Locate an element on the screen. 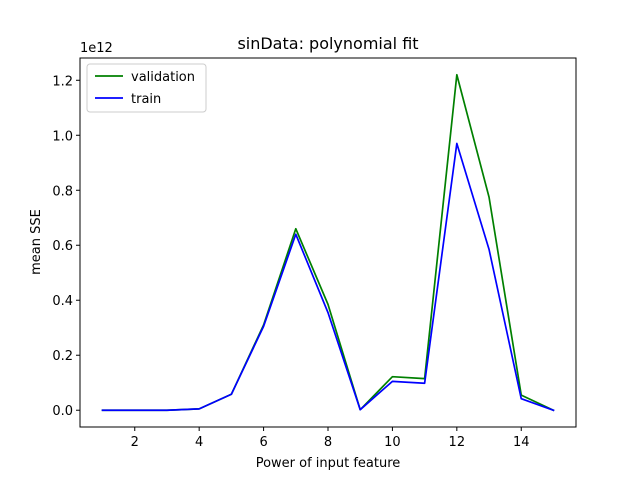  y-axis: 0.0 0.2 0.4 0.6 0.8 1.0 1.2 is located at coordinates (66, 246).